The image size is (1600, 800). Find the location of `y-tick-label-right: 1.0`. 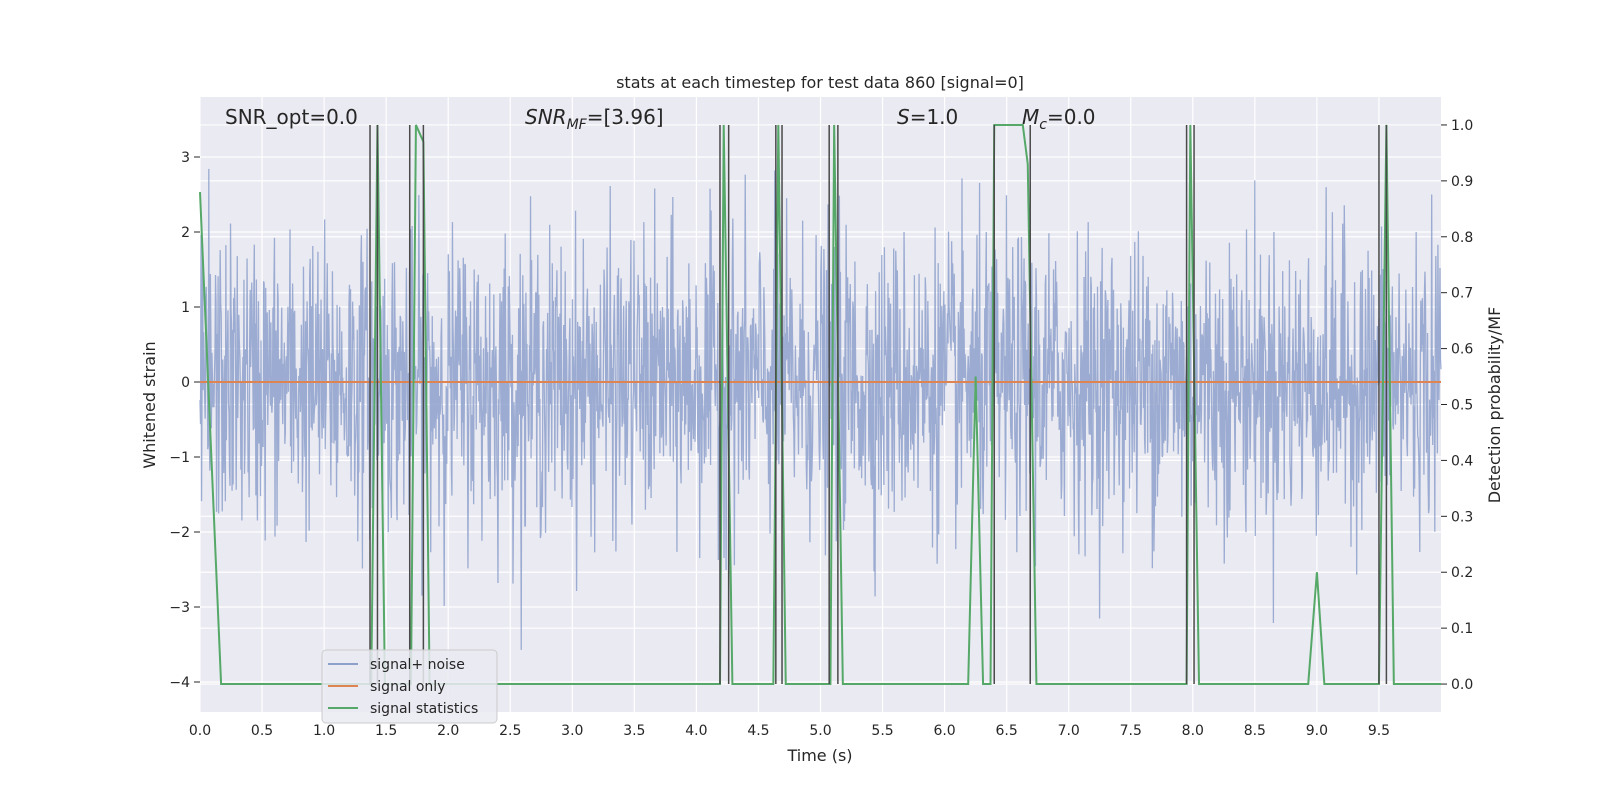

y-tick-label-right: 1.0 is located at coordinates (1462, 126).